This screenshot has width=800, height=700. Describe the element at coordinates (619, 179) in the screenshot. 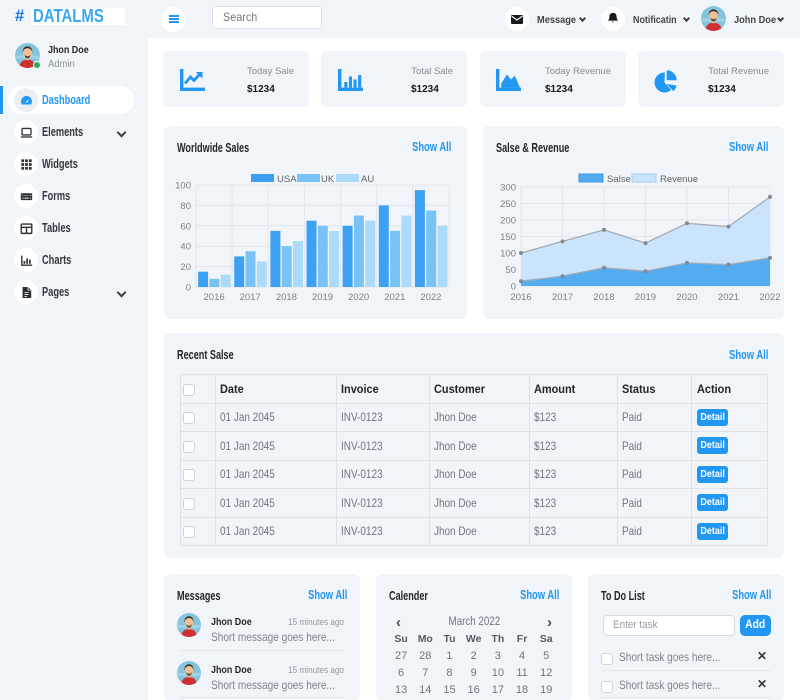

I see `svg-text: Salse` at that location.